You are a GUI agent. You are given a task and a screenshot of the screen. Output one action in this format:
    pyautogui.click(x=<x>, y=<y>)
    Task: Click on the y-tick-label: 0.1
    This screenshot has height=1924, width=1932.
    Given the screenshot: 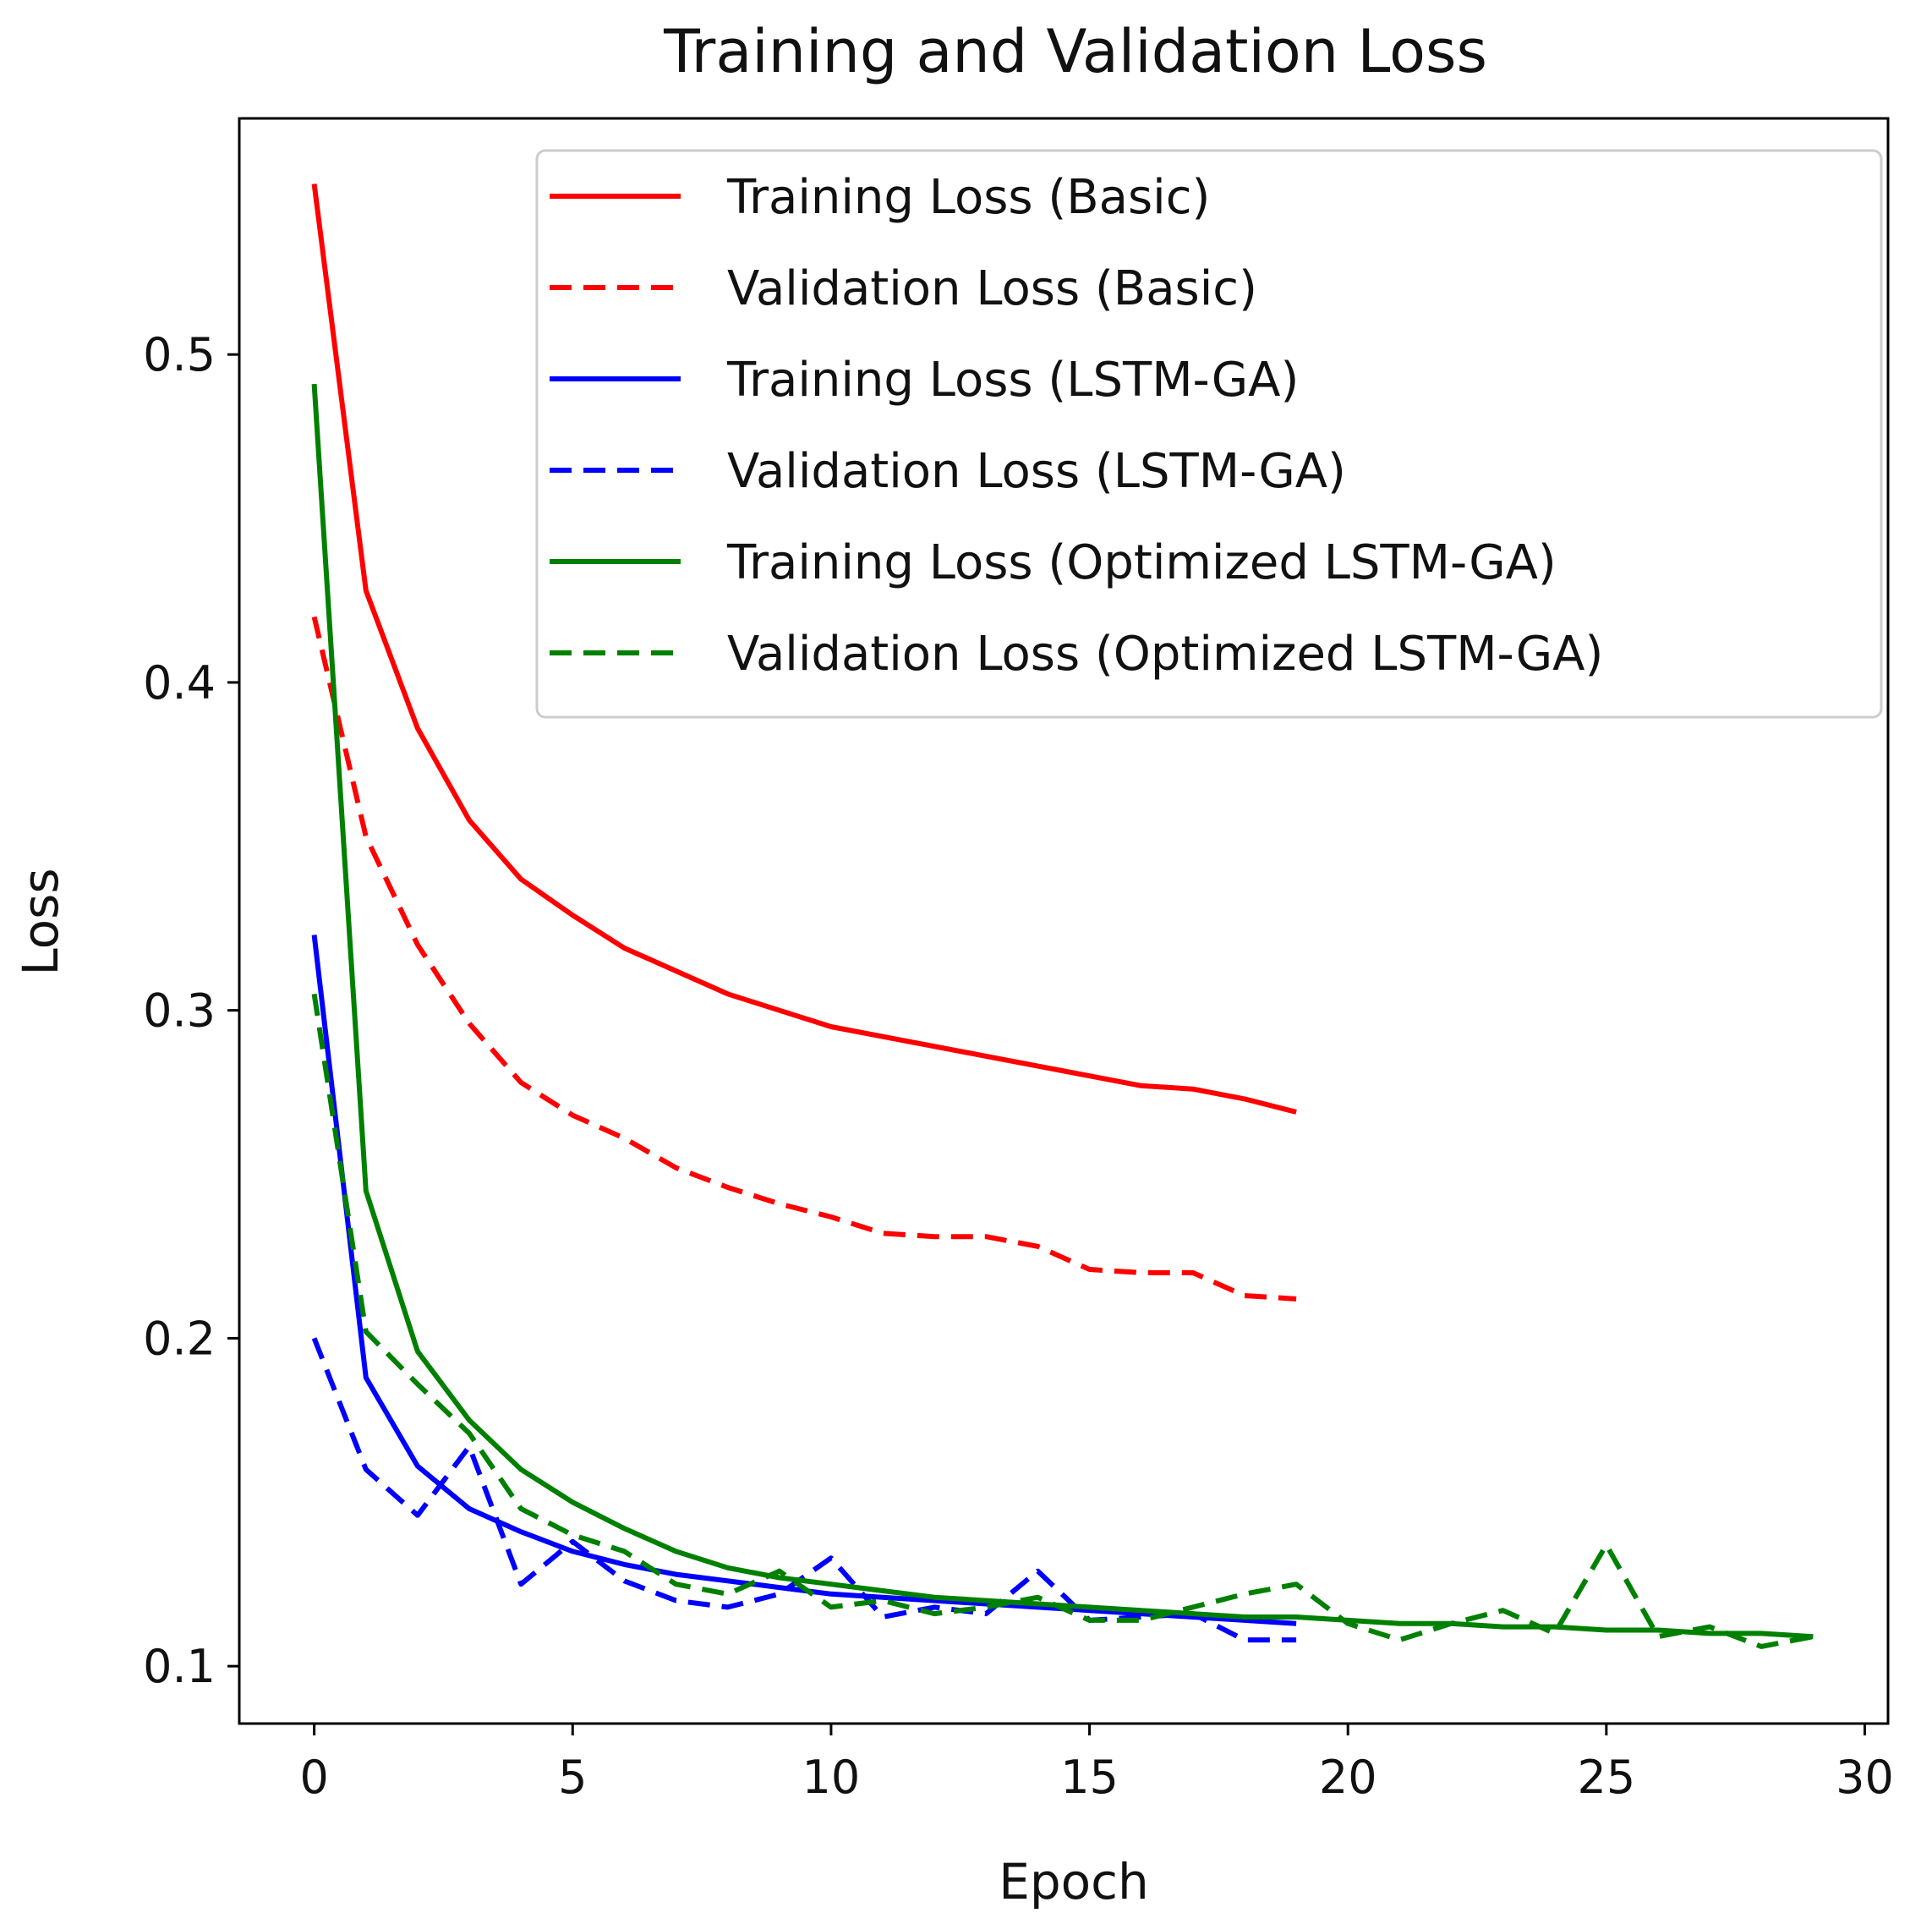 What is the action you would take?
    pyautogui.click(x=179, y=1667)
    